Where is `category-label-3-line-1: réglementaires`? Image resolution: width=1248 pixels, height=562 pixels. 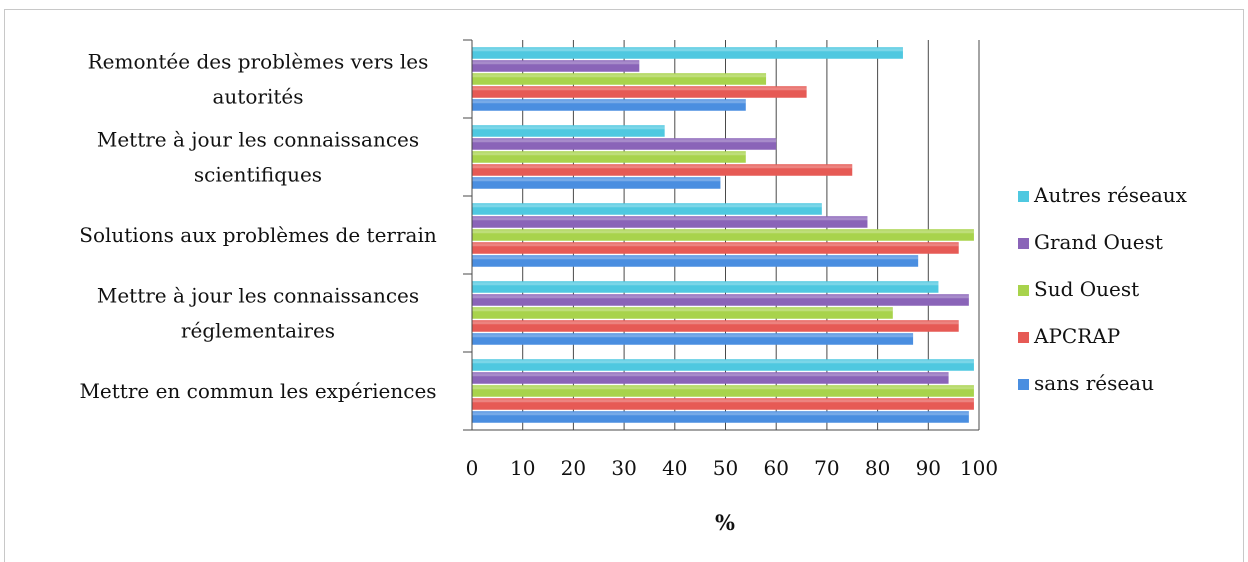 category-label-3-line-1: réglementaires is located at coordinates (258, 331).